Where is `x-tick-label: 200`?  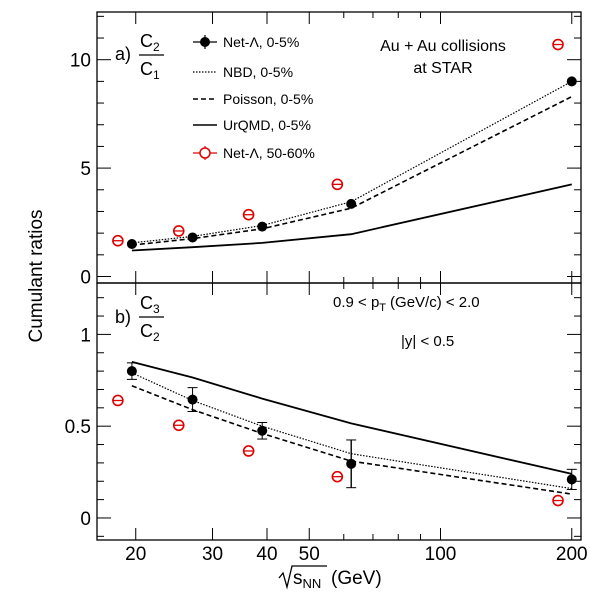
x-tick-label: 200 is located at coordinates (572, 554).